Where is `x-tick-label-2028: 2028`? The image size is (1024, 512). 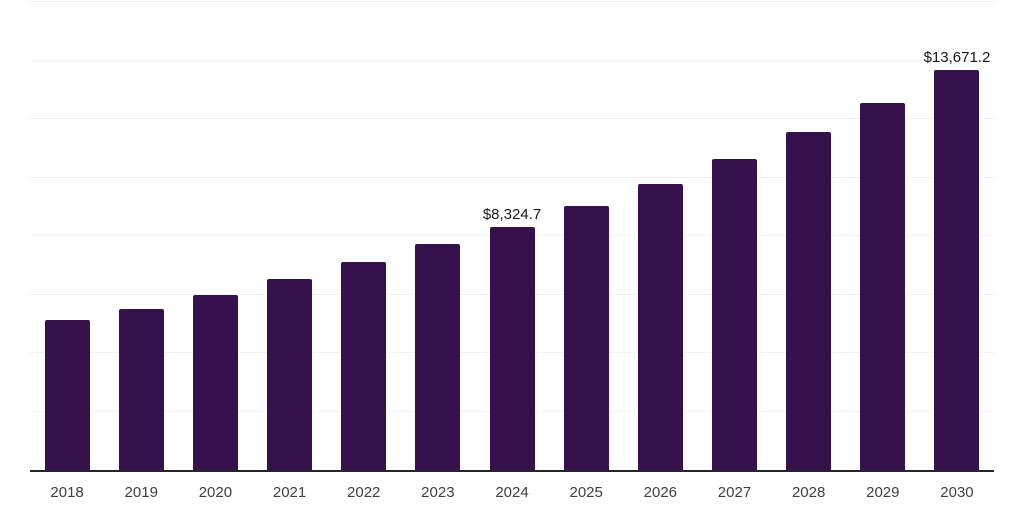
x-tick-label-2028: 2028 is located at coordinates (808, 492).